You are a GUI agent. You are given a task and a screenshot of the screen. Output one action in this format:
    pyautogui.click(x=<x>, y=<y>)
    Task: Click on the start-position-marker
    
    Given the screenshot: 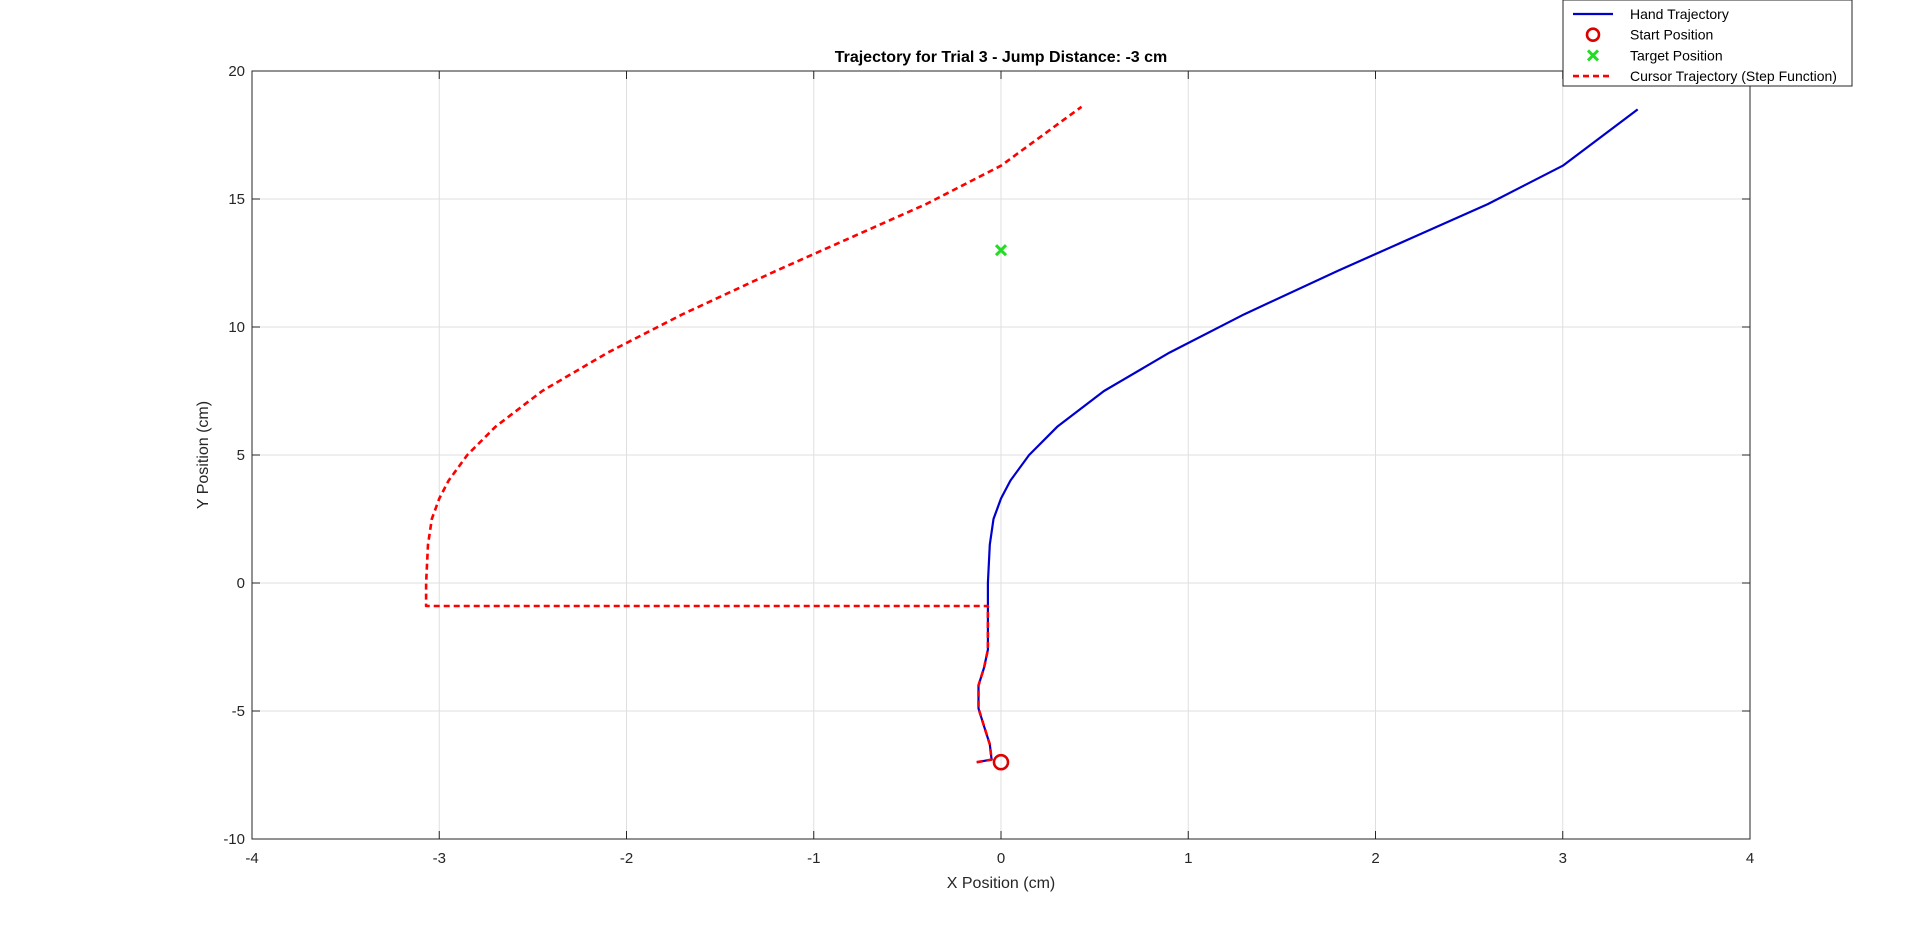 What is the action you would take?
    pyautogui.click(x=1001, y=762)
    